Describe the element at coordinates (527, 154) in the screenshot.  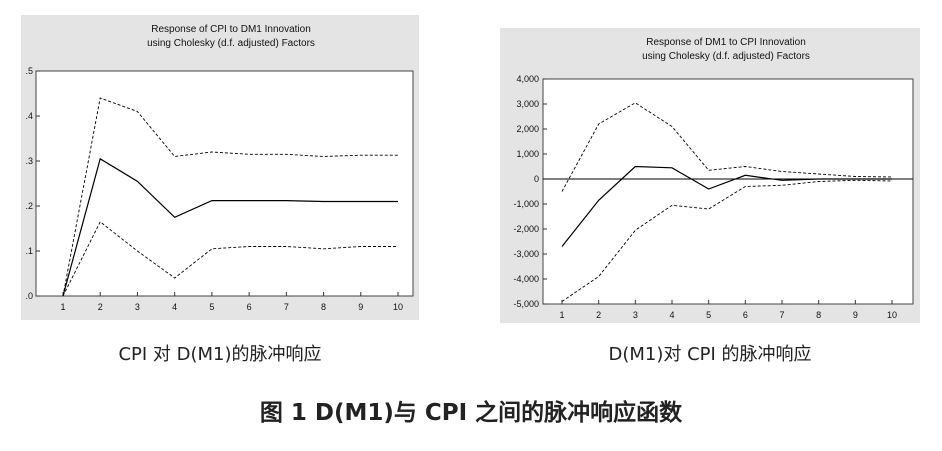
I see `y-tick-label: 1,000` at that location.